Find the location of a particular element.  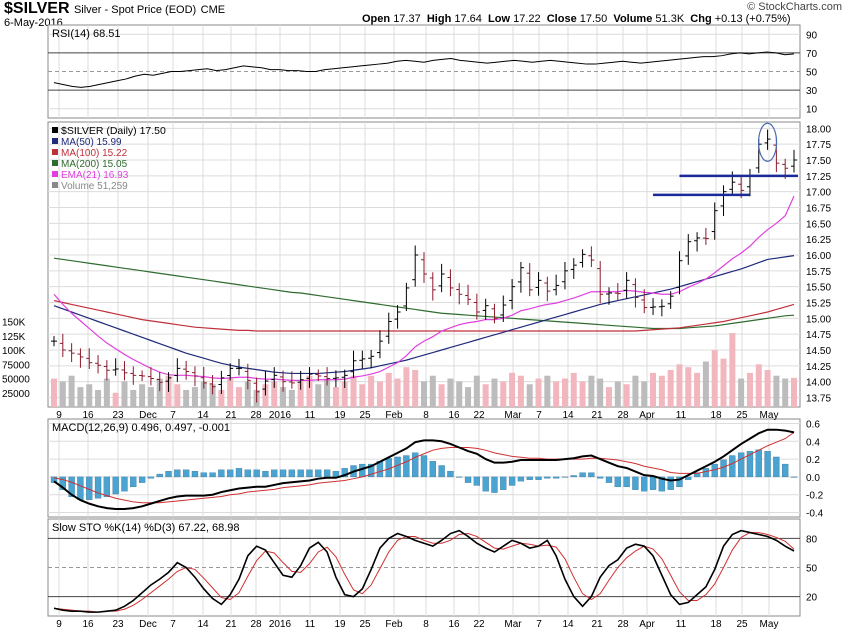

rsi-tick-50: 50 is located at coordinates (812, 73).